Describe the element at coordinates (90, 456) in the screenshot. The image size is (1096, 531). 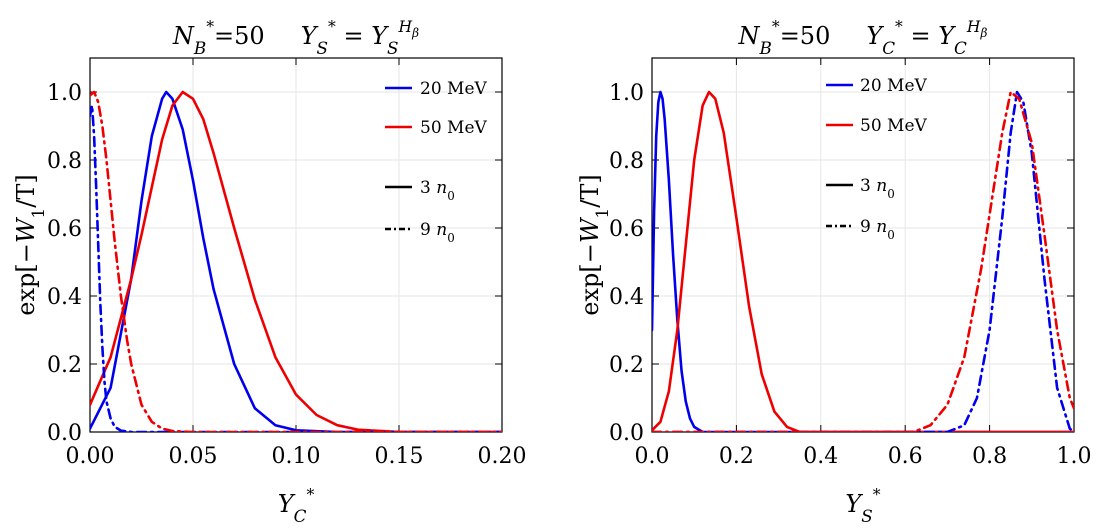
I see `x-tick-label: 0.00` at that location.